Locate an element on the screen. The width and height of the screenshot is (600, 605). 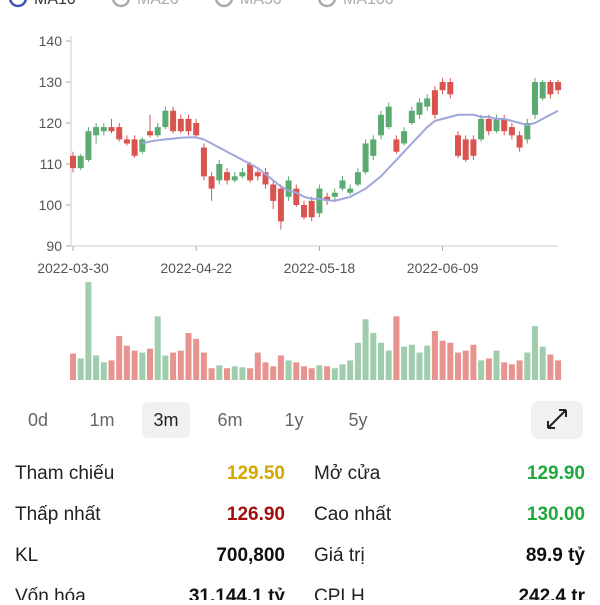
stat-value: 129.90 is located at coordinates (556, 473).